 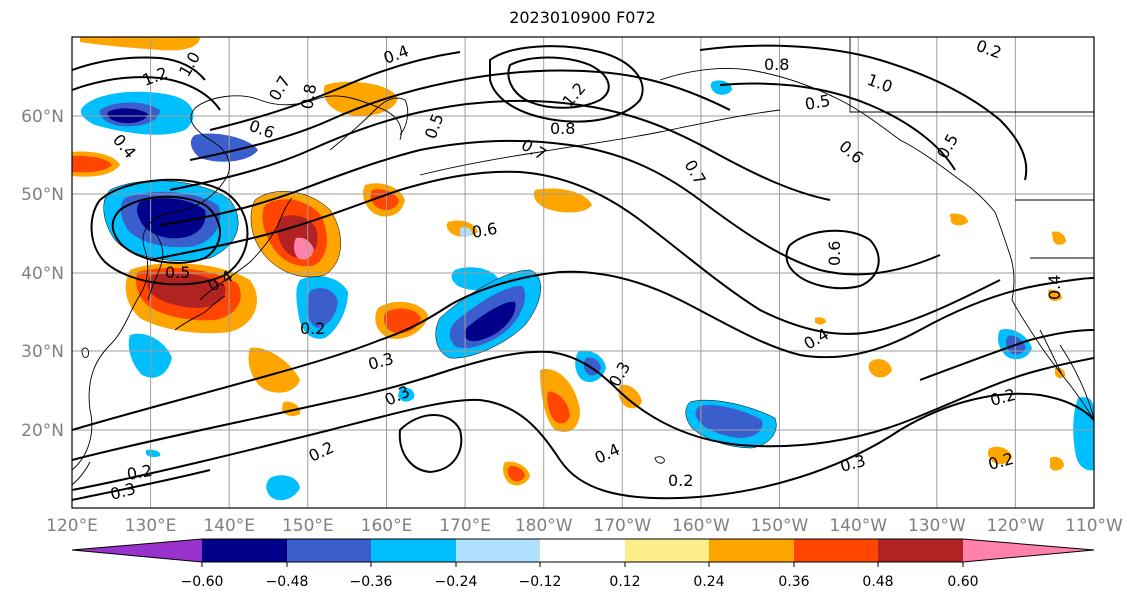 What do you see at coordinates (42, 195) in the screenshot?
I see `lat-tick-label: 50°N` at bounding box center [42, 195].